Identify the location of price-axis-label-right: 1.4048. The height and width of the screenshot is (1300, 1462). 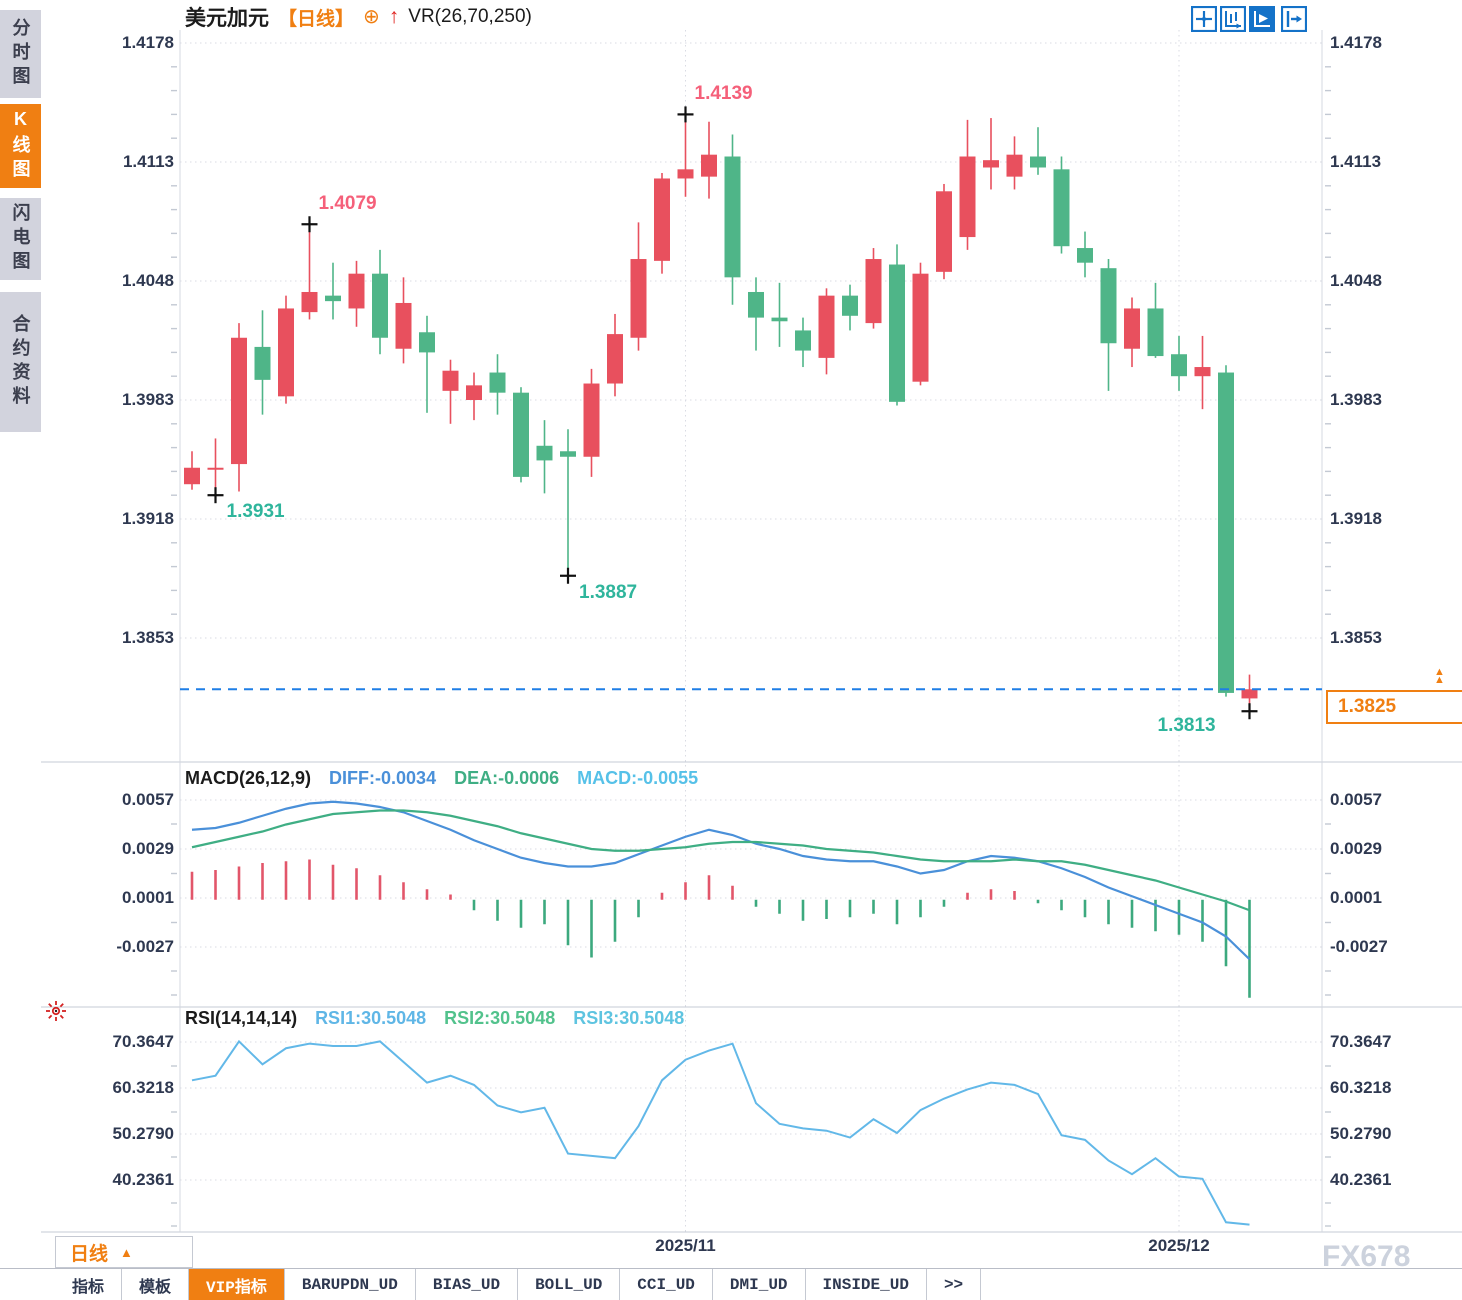
(1356, 280).